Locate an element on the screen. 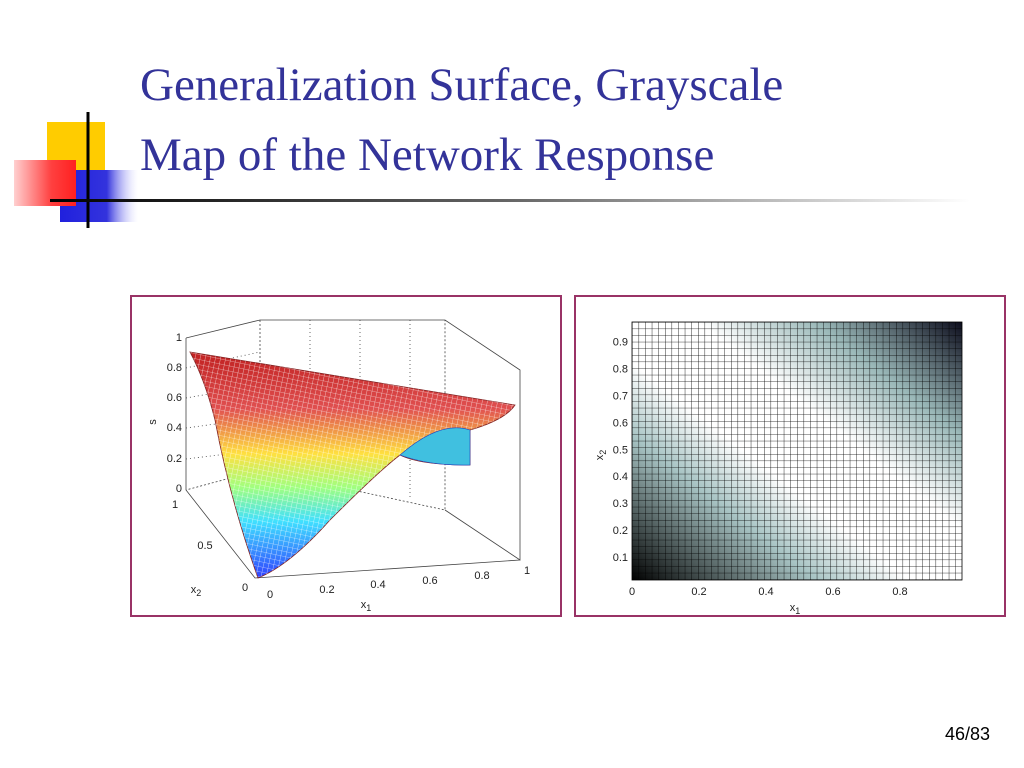 The image size is (1024, 768). y-axis-label-base: x is located at coordinates (194, 590).